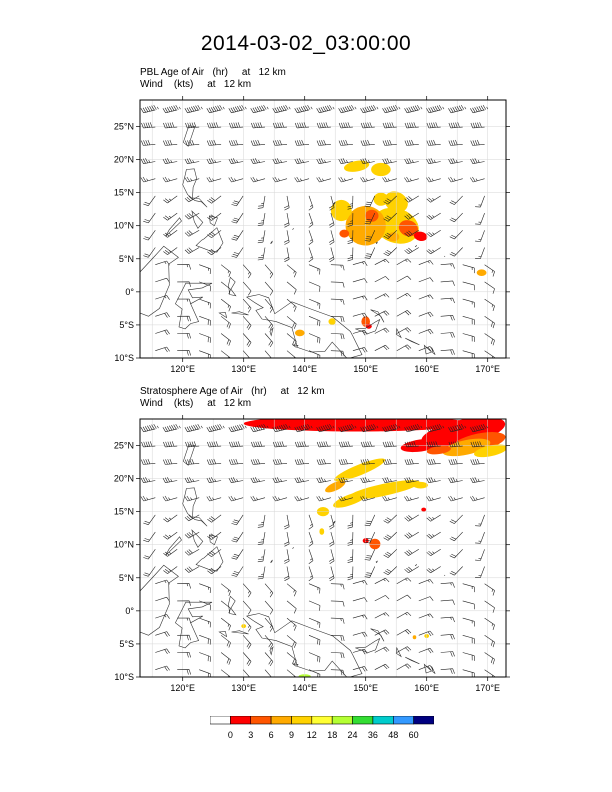 Image resolution: width=612 pixels, height=792 pixels. What do you see at coordinates (306, 43) in the screenshot?
I see `figure-title: 2014-03-02_03:00:00` at bounding box center [306, 43].